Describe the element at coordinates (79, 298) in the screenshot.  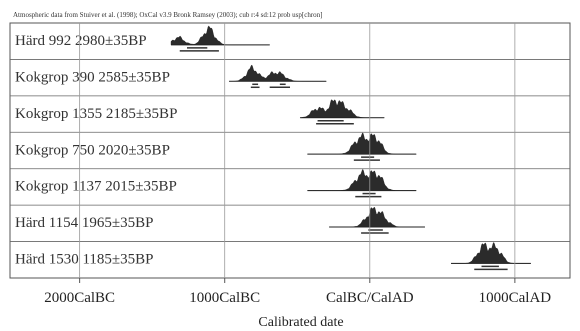
I see `x-tick-label-0: 2000CalBC` at that location.